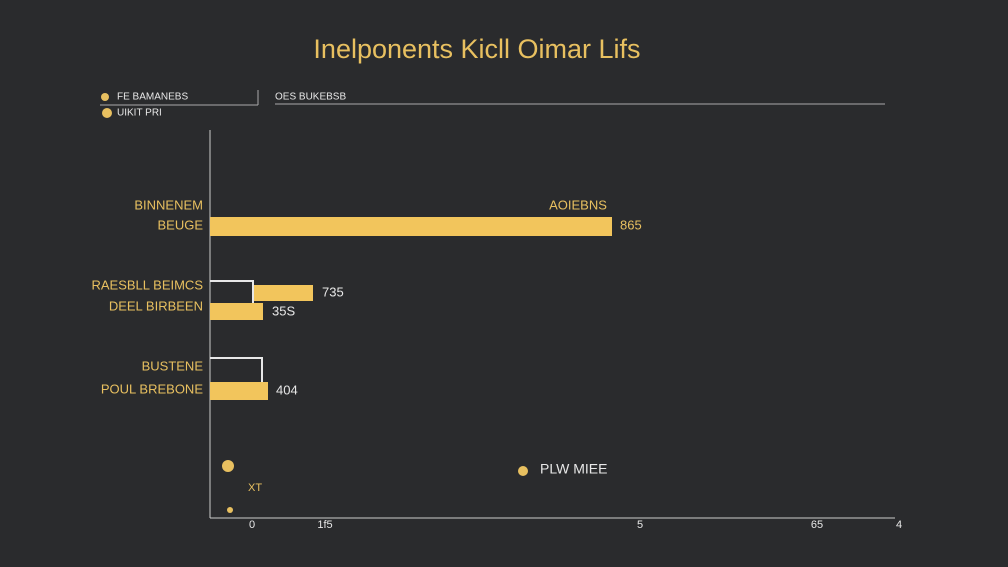 This screenshot has width=1008, height=567. Describe the element at coordinates (899, 525) in the screenshot. I see `x-tick-label: 4` at that location.